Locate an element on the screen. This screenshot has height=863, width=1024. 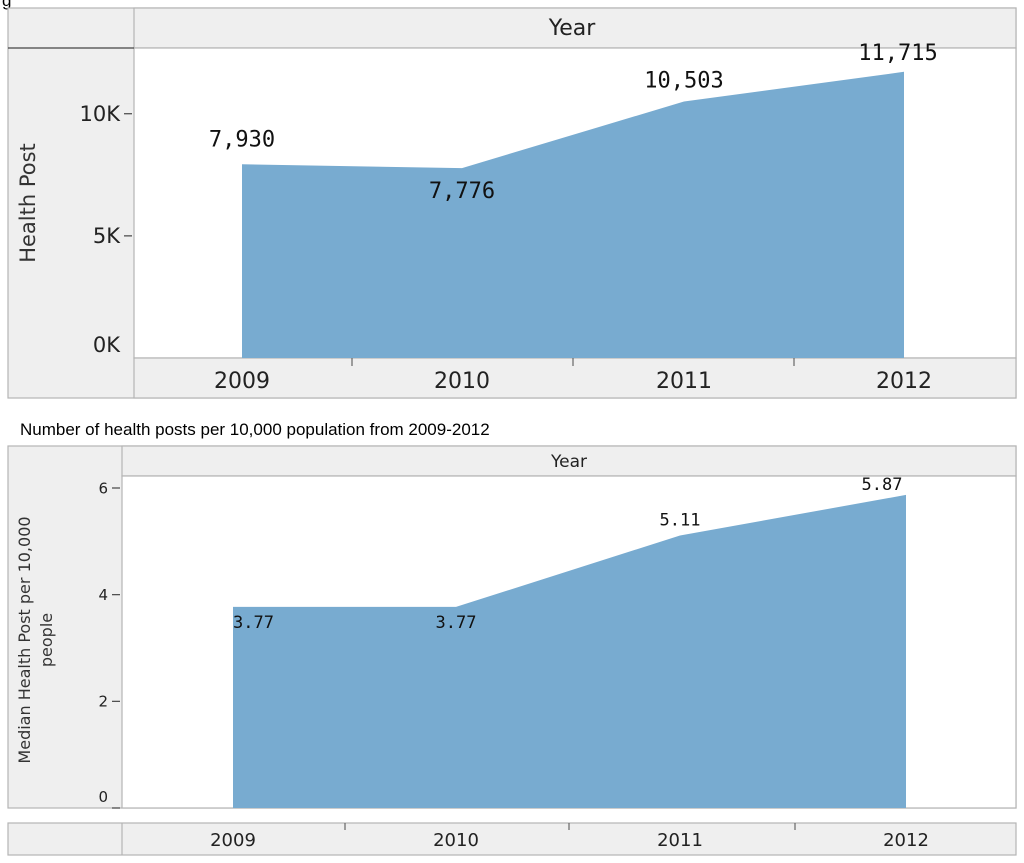
chart-1-x-ticks: 2009 2010 2011 2012 is located at coordinates (573, 376).